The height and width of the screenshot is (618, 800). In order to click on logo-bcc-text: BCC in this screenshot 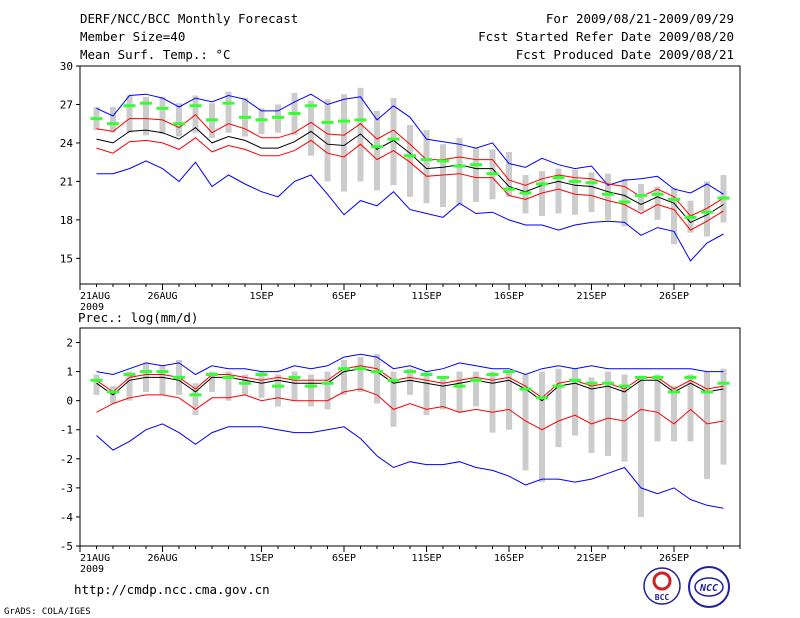, I will do `click(662, 597)`.